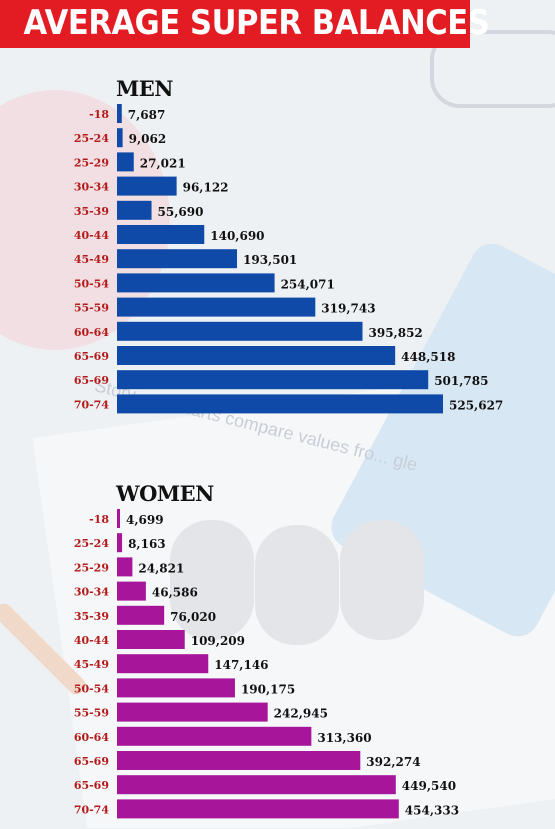  I want to click on men-value-label: 55,690, so click(181, 212).